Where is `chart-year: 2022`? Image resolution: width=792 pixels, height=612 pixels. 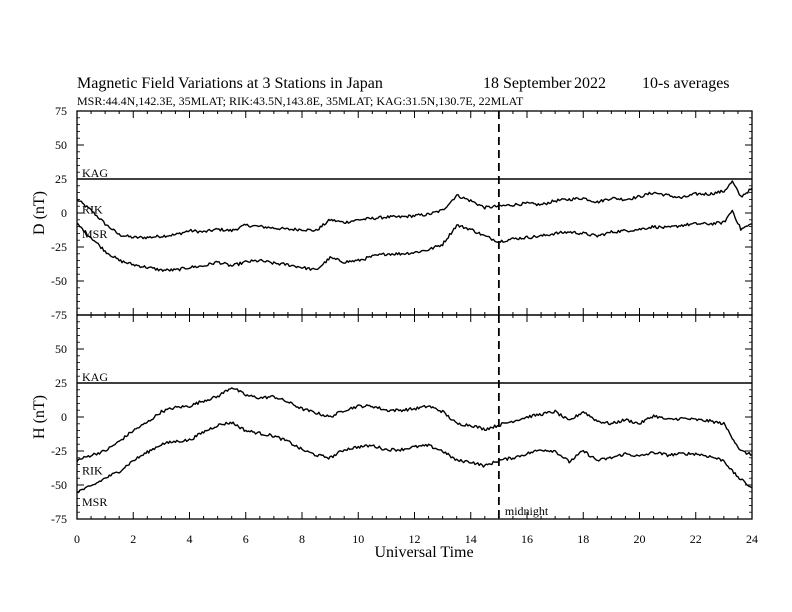 chart-year: 2022 is located at coordinates (590, 83).